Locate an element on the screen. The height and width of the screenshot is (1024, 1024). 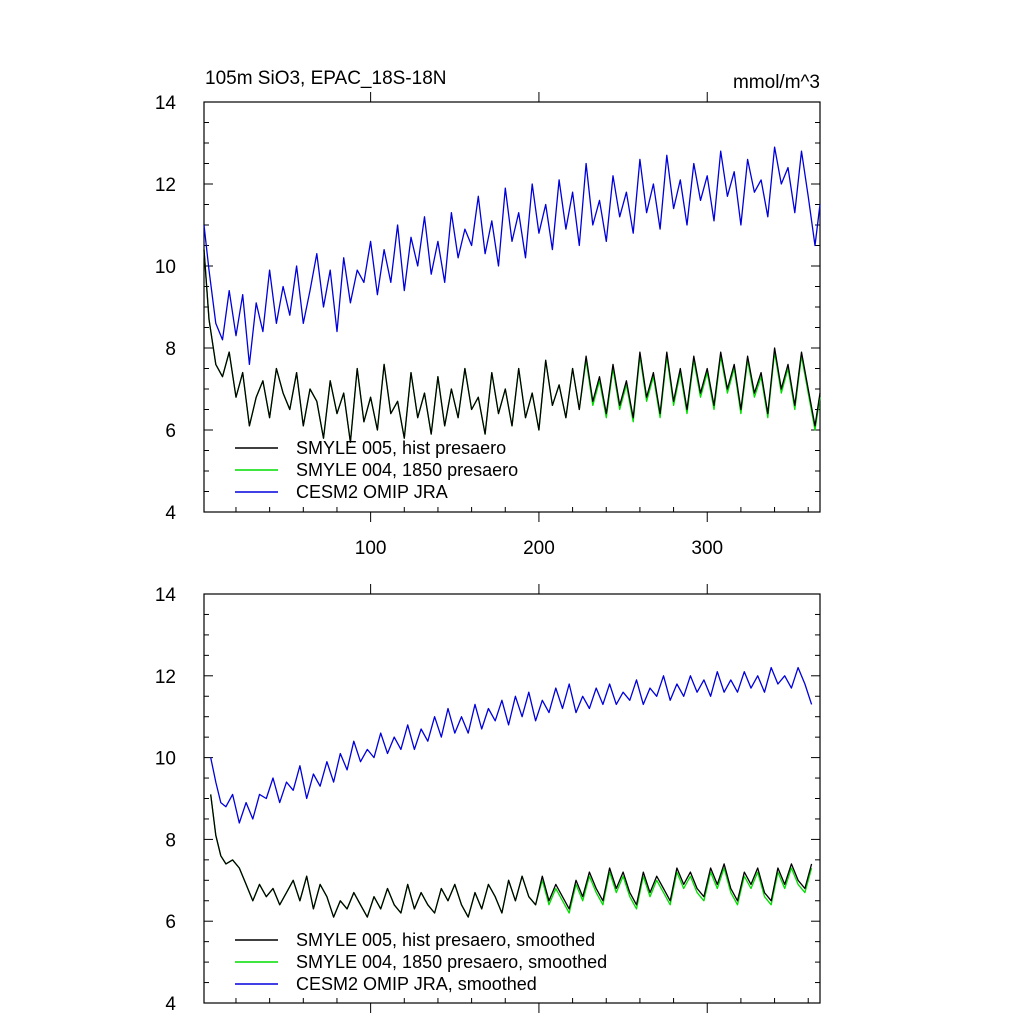
legend-label: CESM2 OMIP JRA is located at coordinates (372, 492).